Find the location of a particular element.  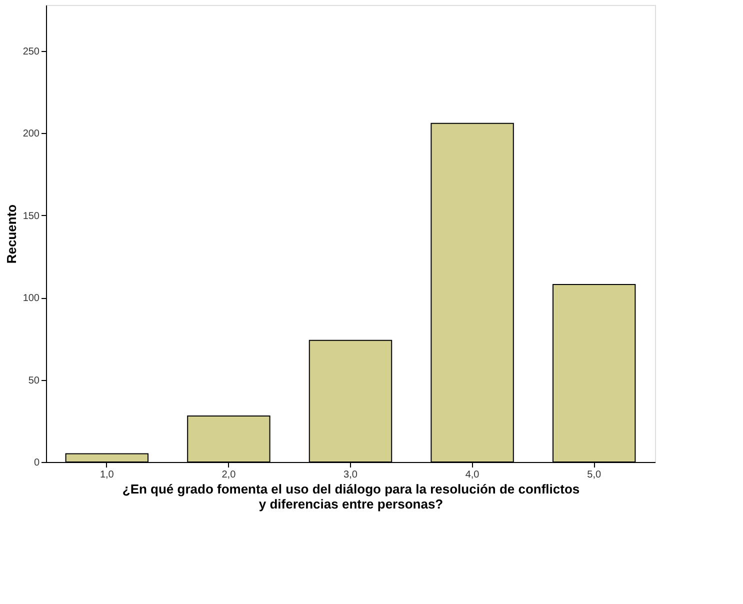

x-tick-label: 1,0 is located at coordinates (107, 475).